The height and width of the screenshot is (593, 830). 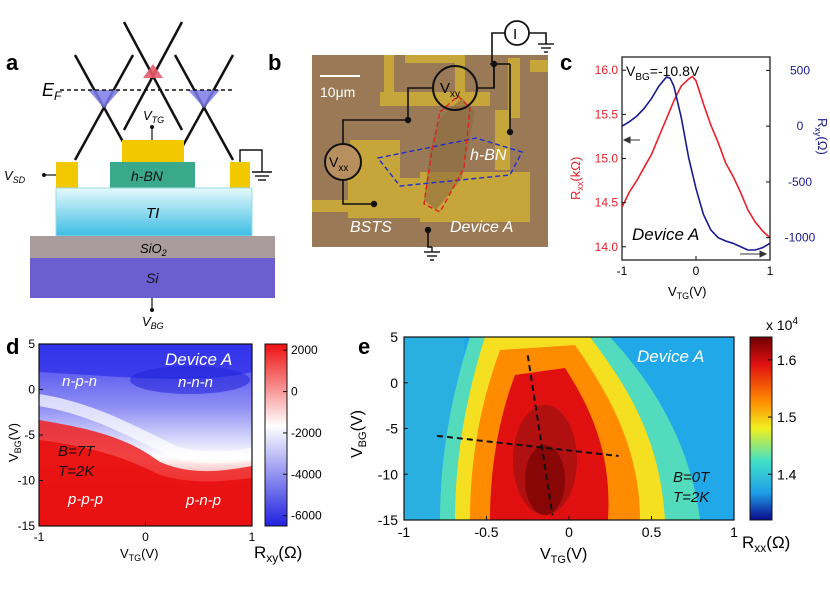 What do you see at coordinates (29, 435) in the screenshot?
I see `y-tick-label-d: -5` at bounding box center [29, 435].